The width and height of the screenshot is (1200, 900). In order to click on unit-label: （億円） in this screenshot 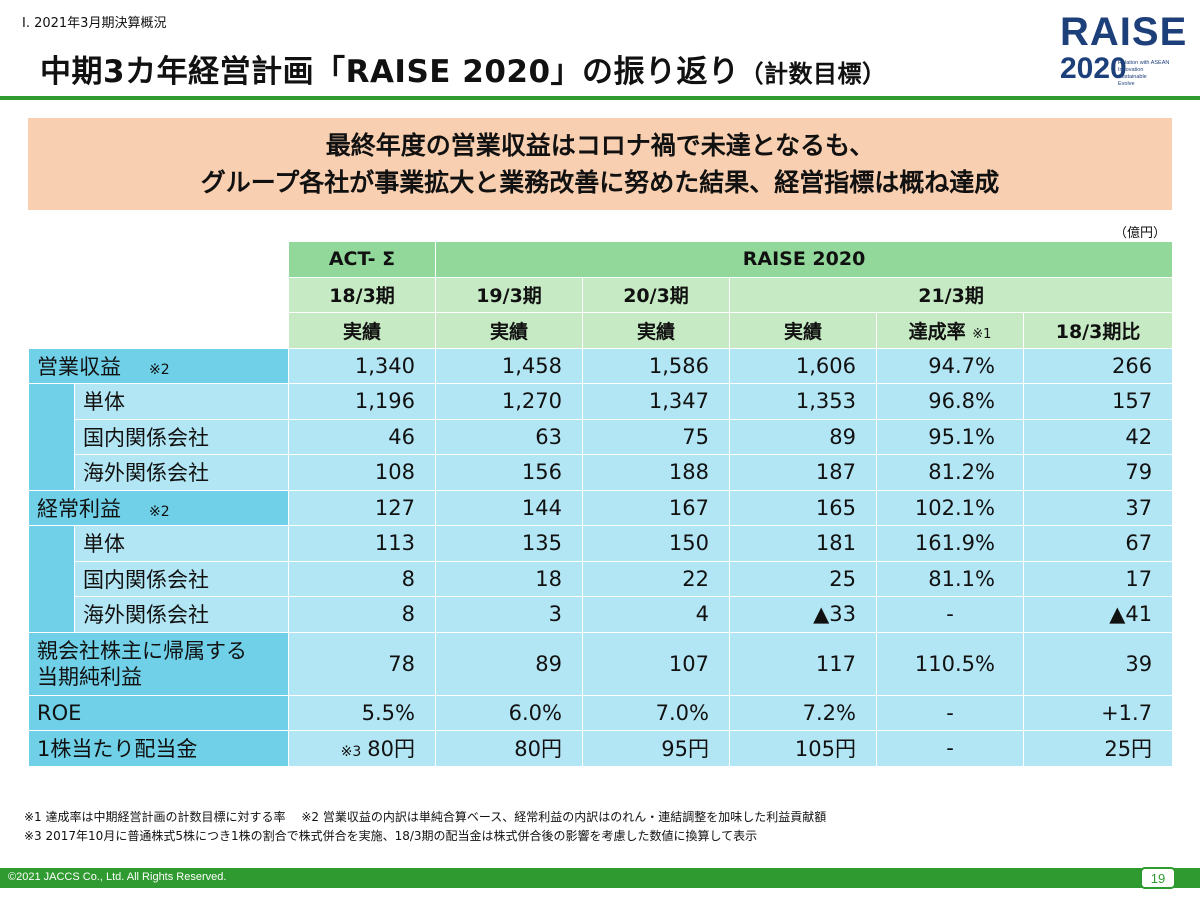, I will do `click(1139, 233)`.